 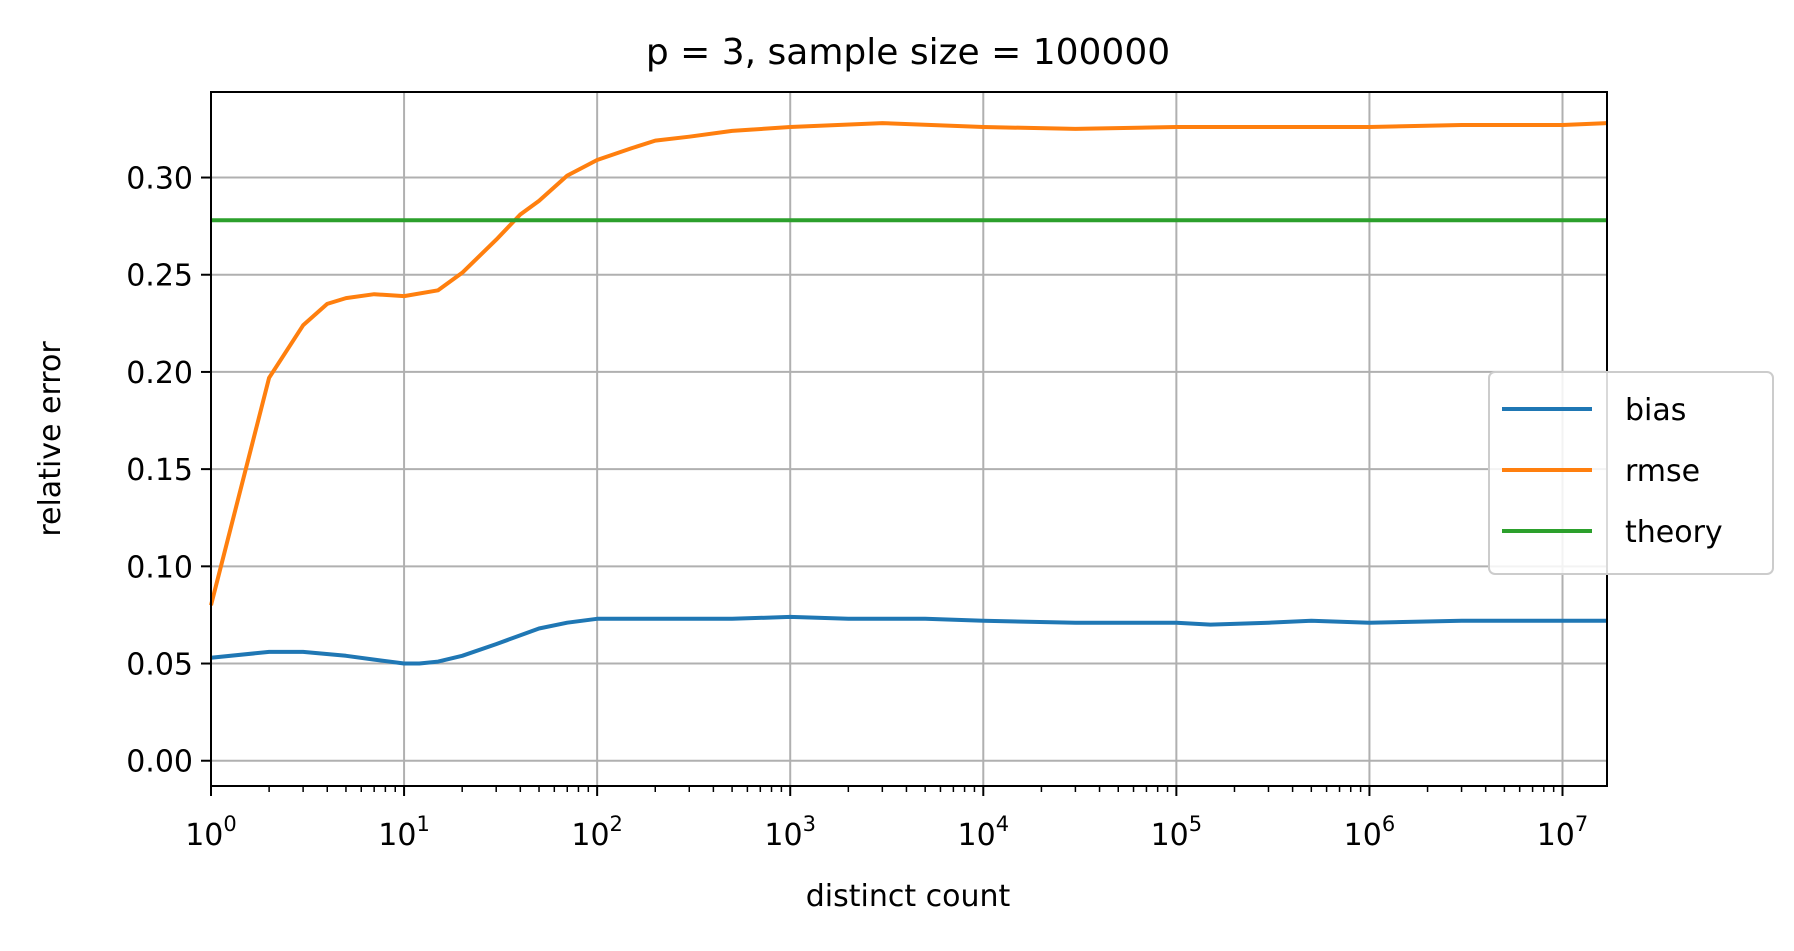 I want to click on y-tick-label: 0.00, so click(x=159, y=762).